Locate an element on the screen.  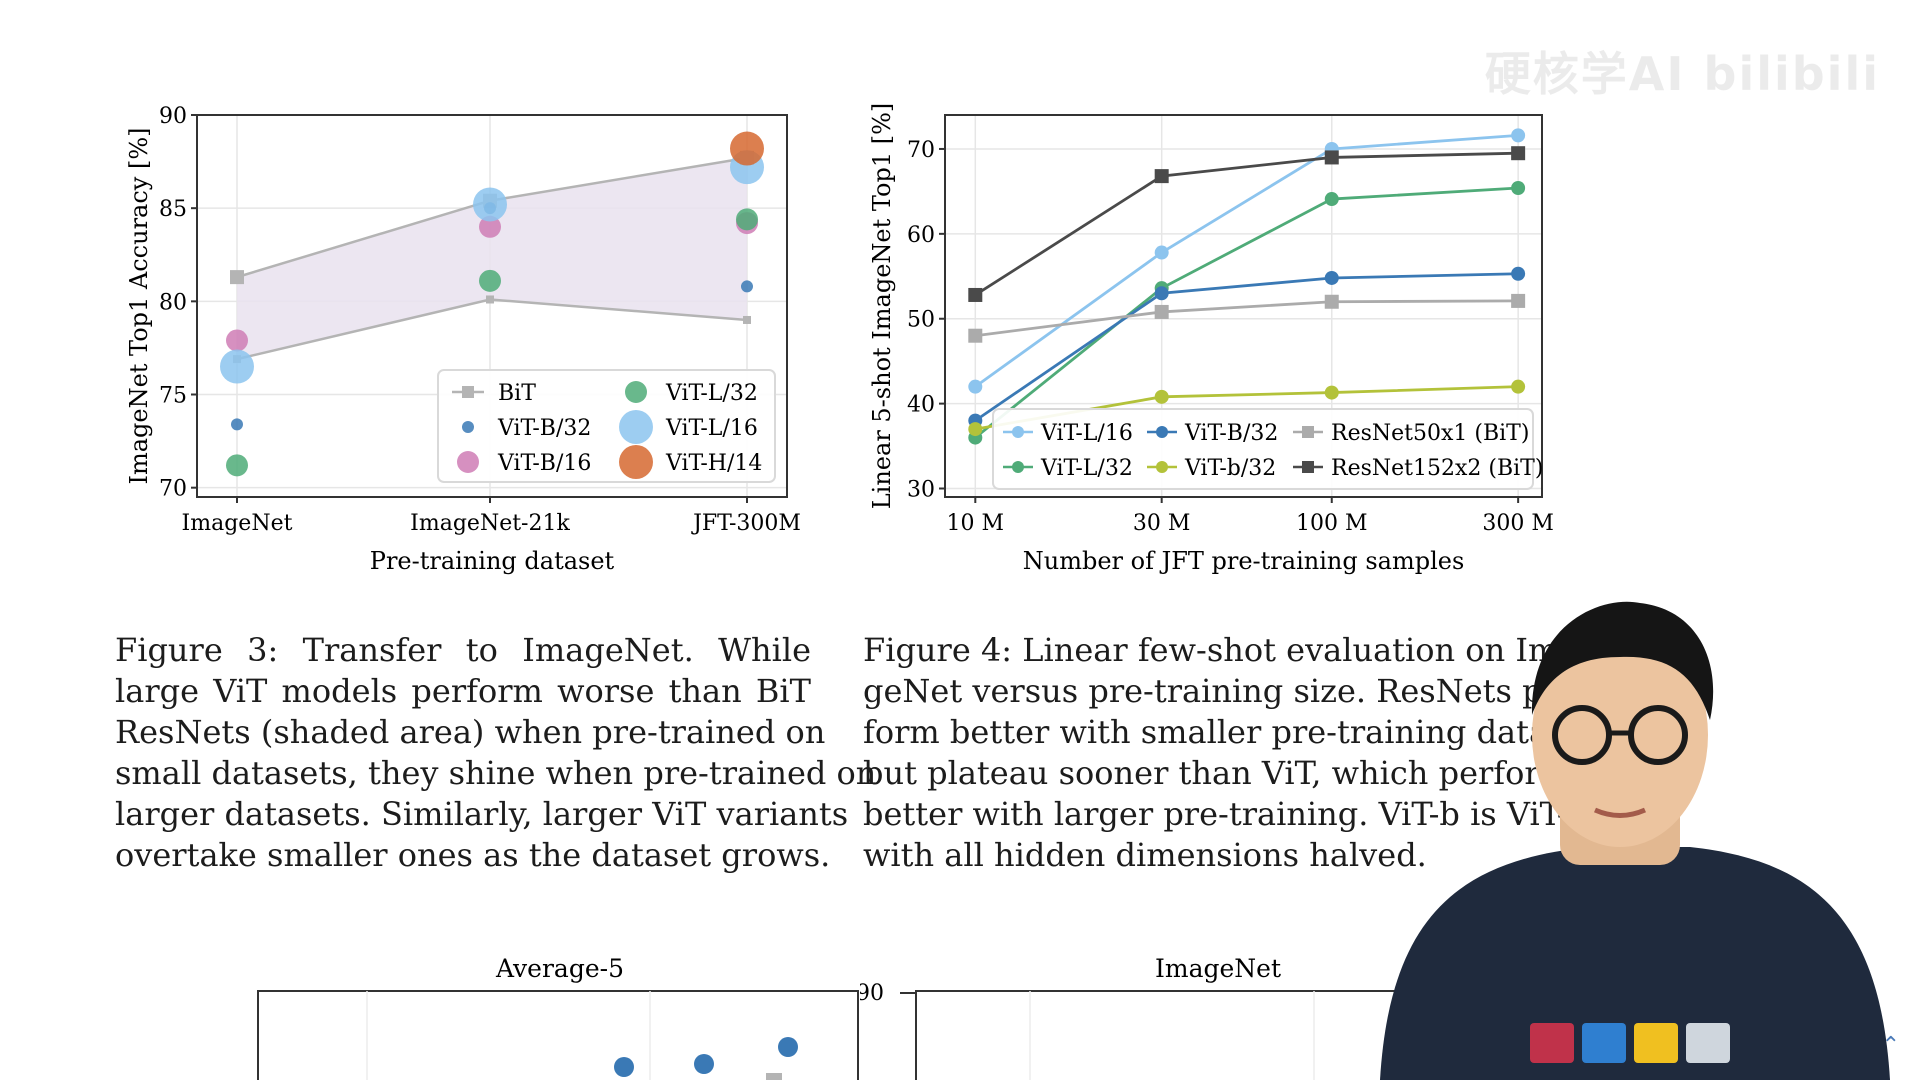
plot-frame is located at coordinates (1243, 306).